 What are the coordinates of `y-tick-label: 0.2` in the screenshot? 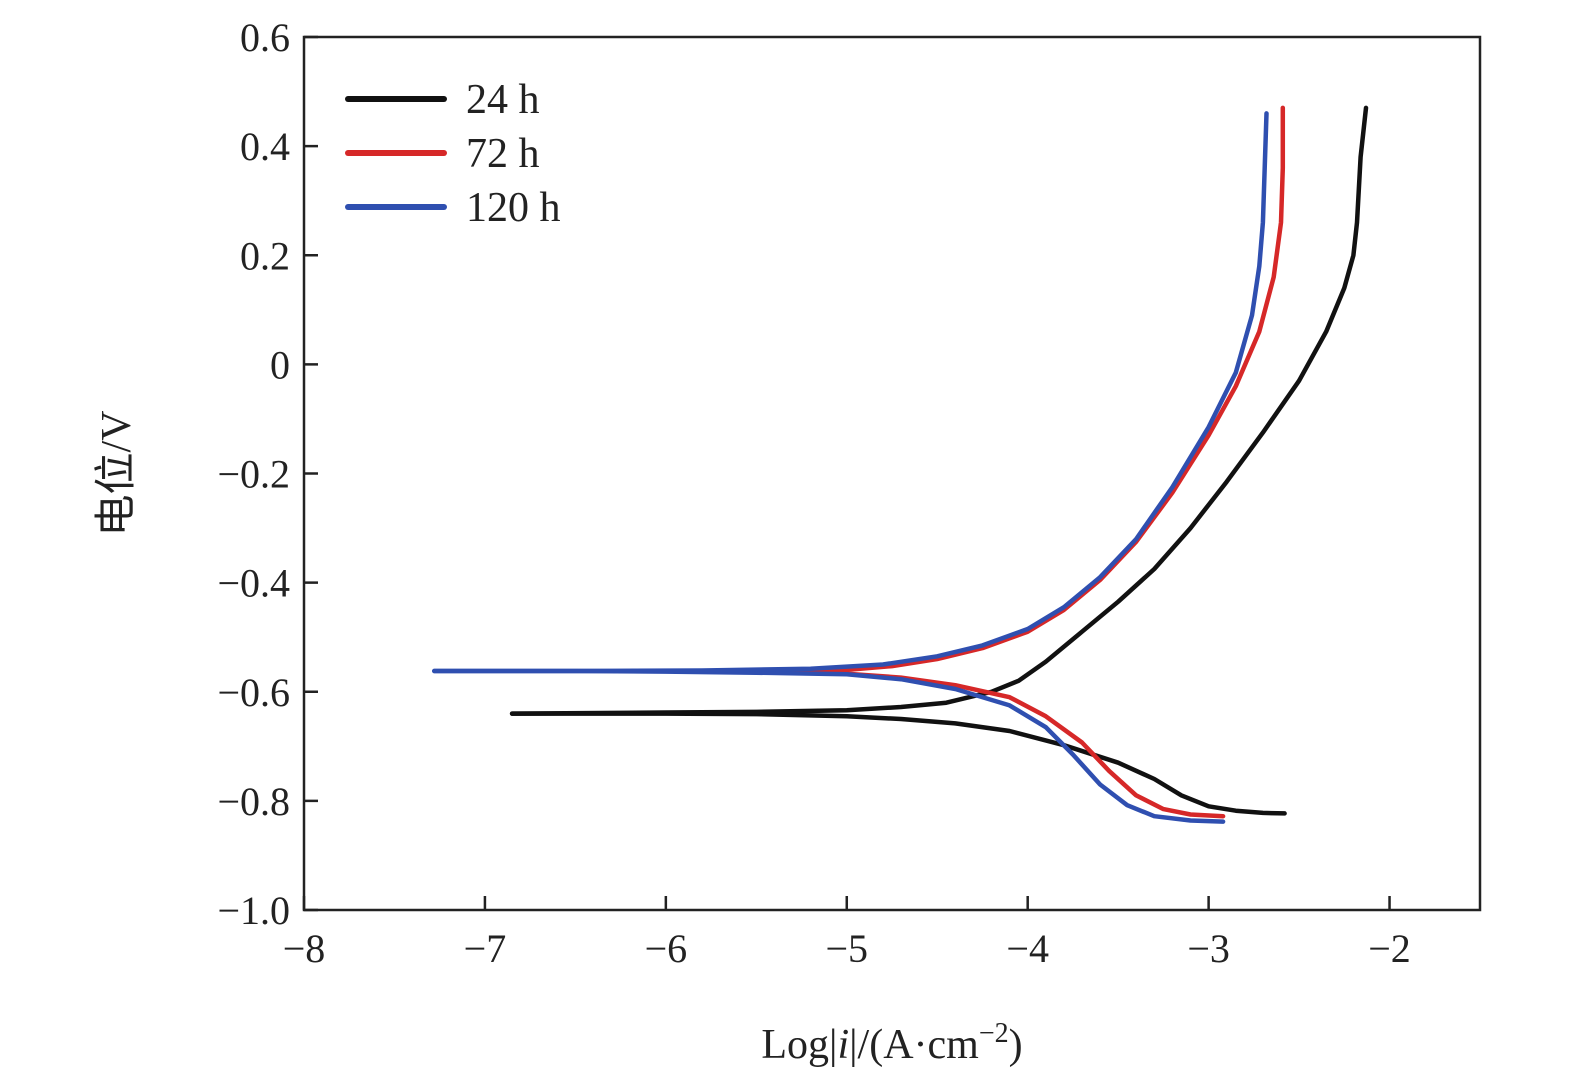 It's located at (265, 255).